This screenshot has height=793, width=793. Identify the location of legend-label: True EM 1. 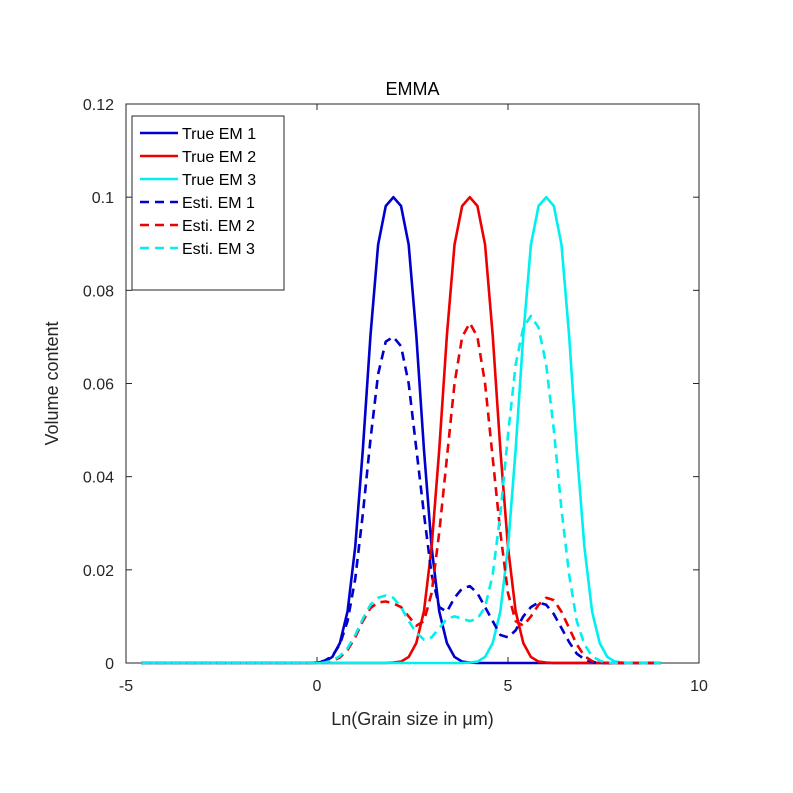
(219, 134).